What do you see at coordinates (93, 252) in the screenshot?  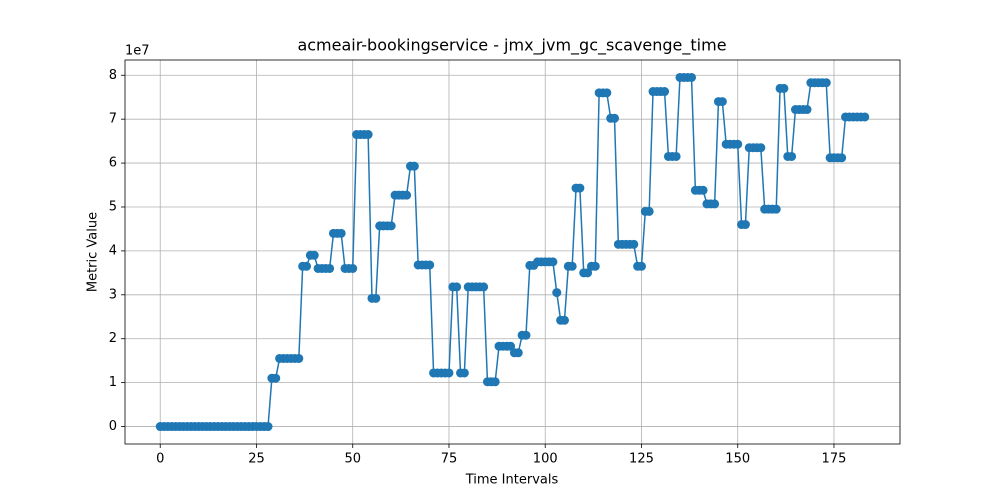 I see `y-axis-label: Metric Value` at bounding box center [93, 252].